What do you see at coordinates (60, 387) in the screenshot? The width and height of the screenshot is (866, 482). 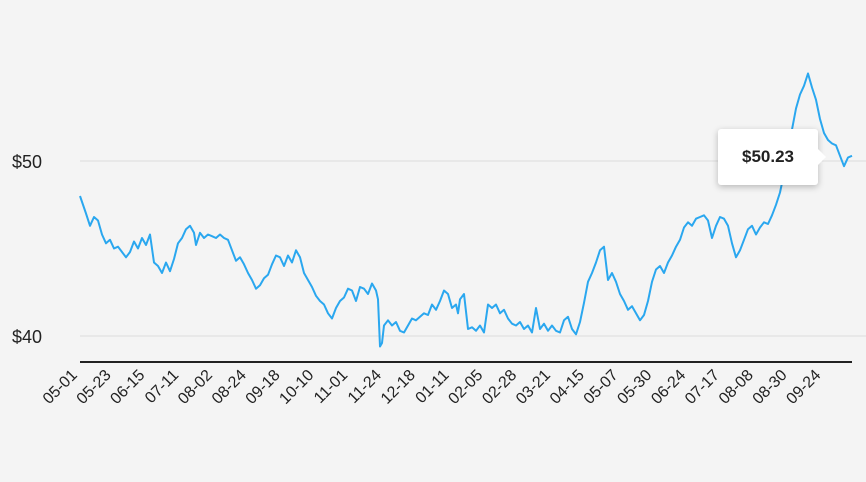 I see `x-tick-label: 05-01` at bounding box center [60, 387].